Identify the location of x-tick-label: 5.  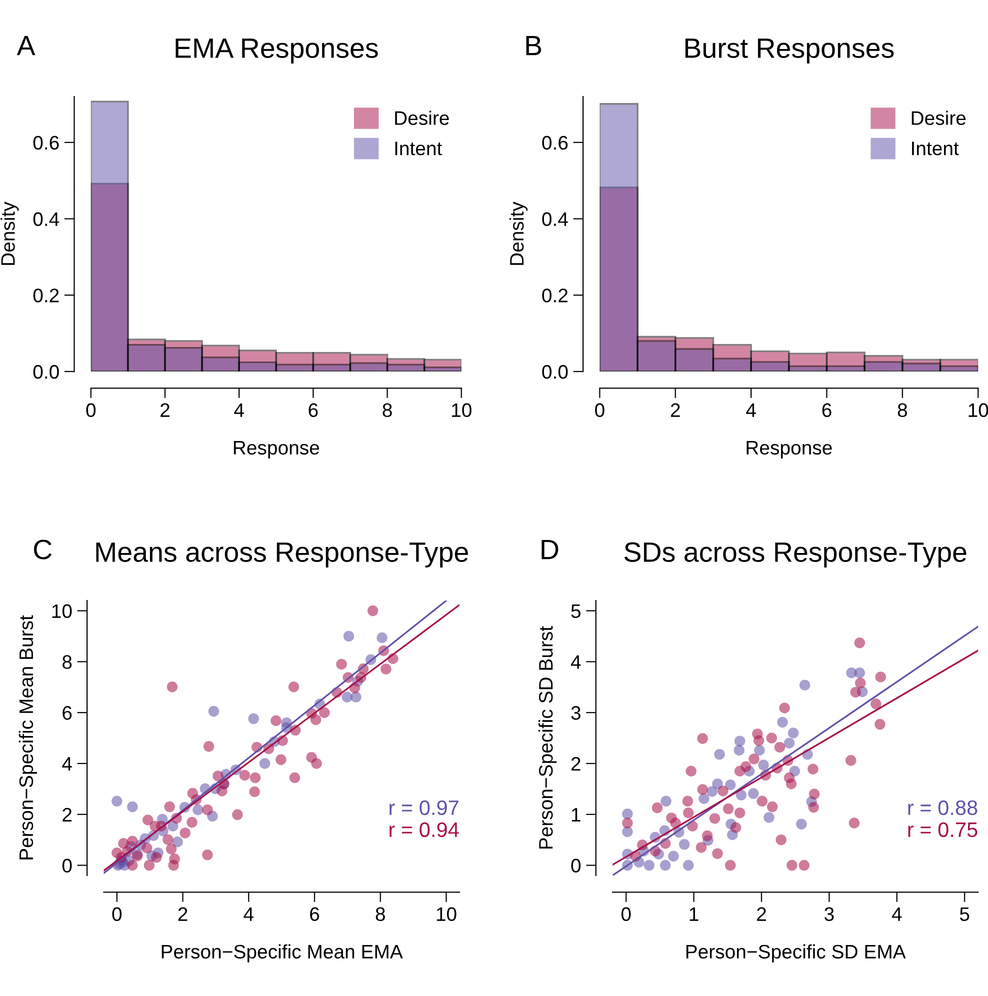
(965, 914).